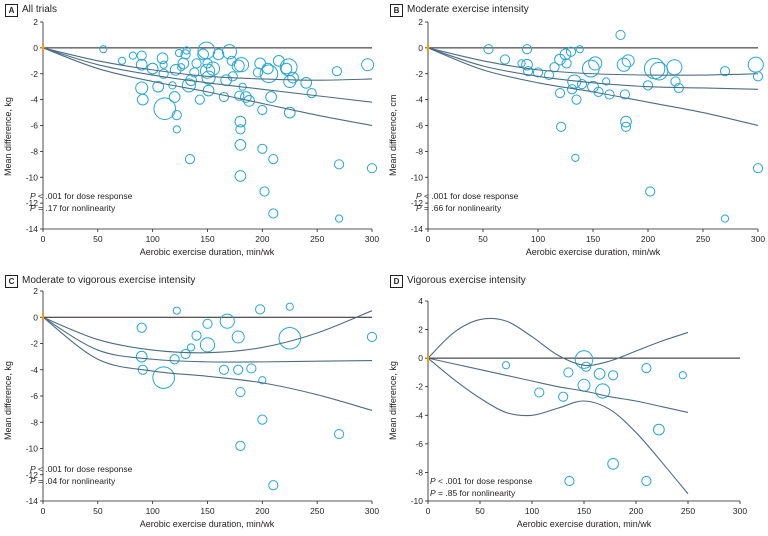  I want to click on y-tick-label: -14, so click(32, 229).